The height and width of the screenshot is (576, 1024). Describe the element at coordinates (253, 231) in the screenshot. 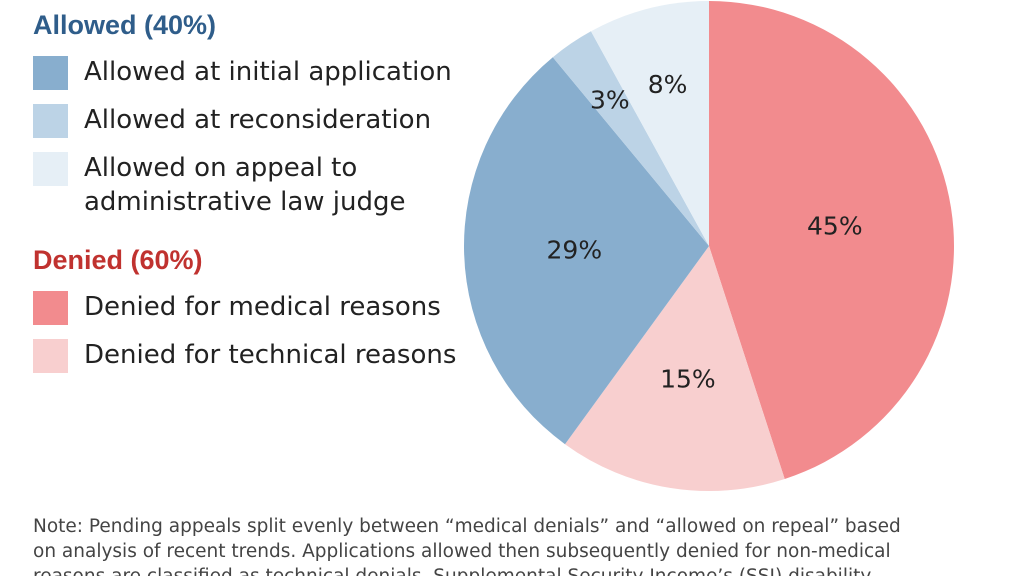

I see `legend-group-gap` at that location.